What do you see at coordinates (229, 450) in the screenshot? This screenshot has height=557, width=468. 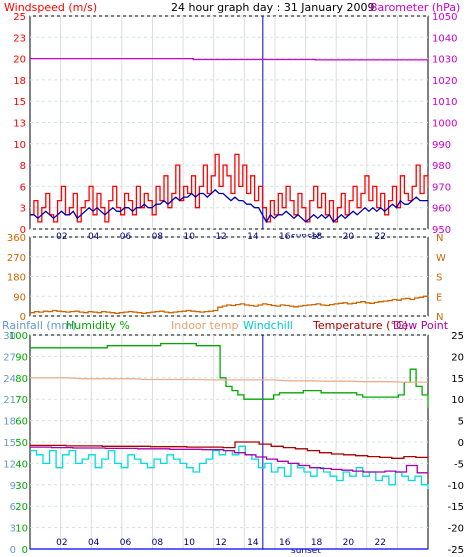 I see `temperature-line` at bounding box center [229, 450].